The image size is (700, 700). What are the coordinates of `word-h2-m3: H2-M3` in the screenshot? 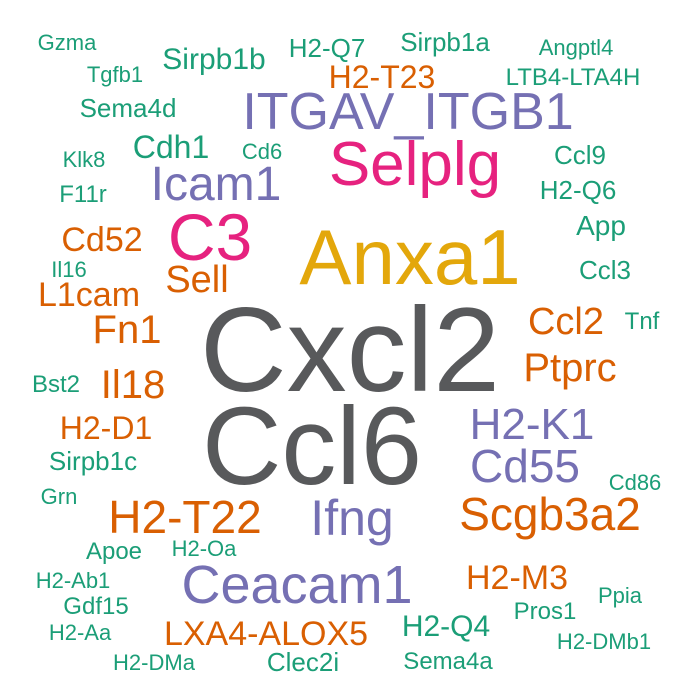 It's located at (517, 578).